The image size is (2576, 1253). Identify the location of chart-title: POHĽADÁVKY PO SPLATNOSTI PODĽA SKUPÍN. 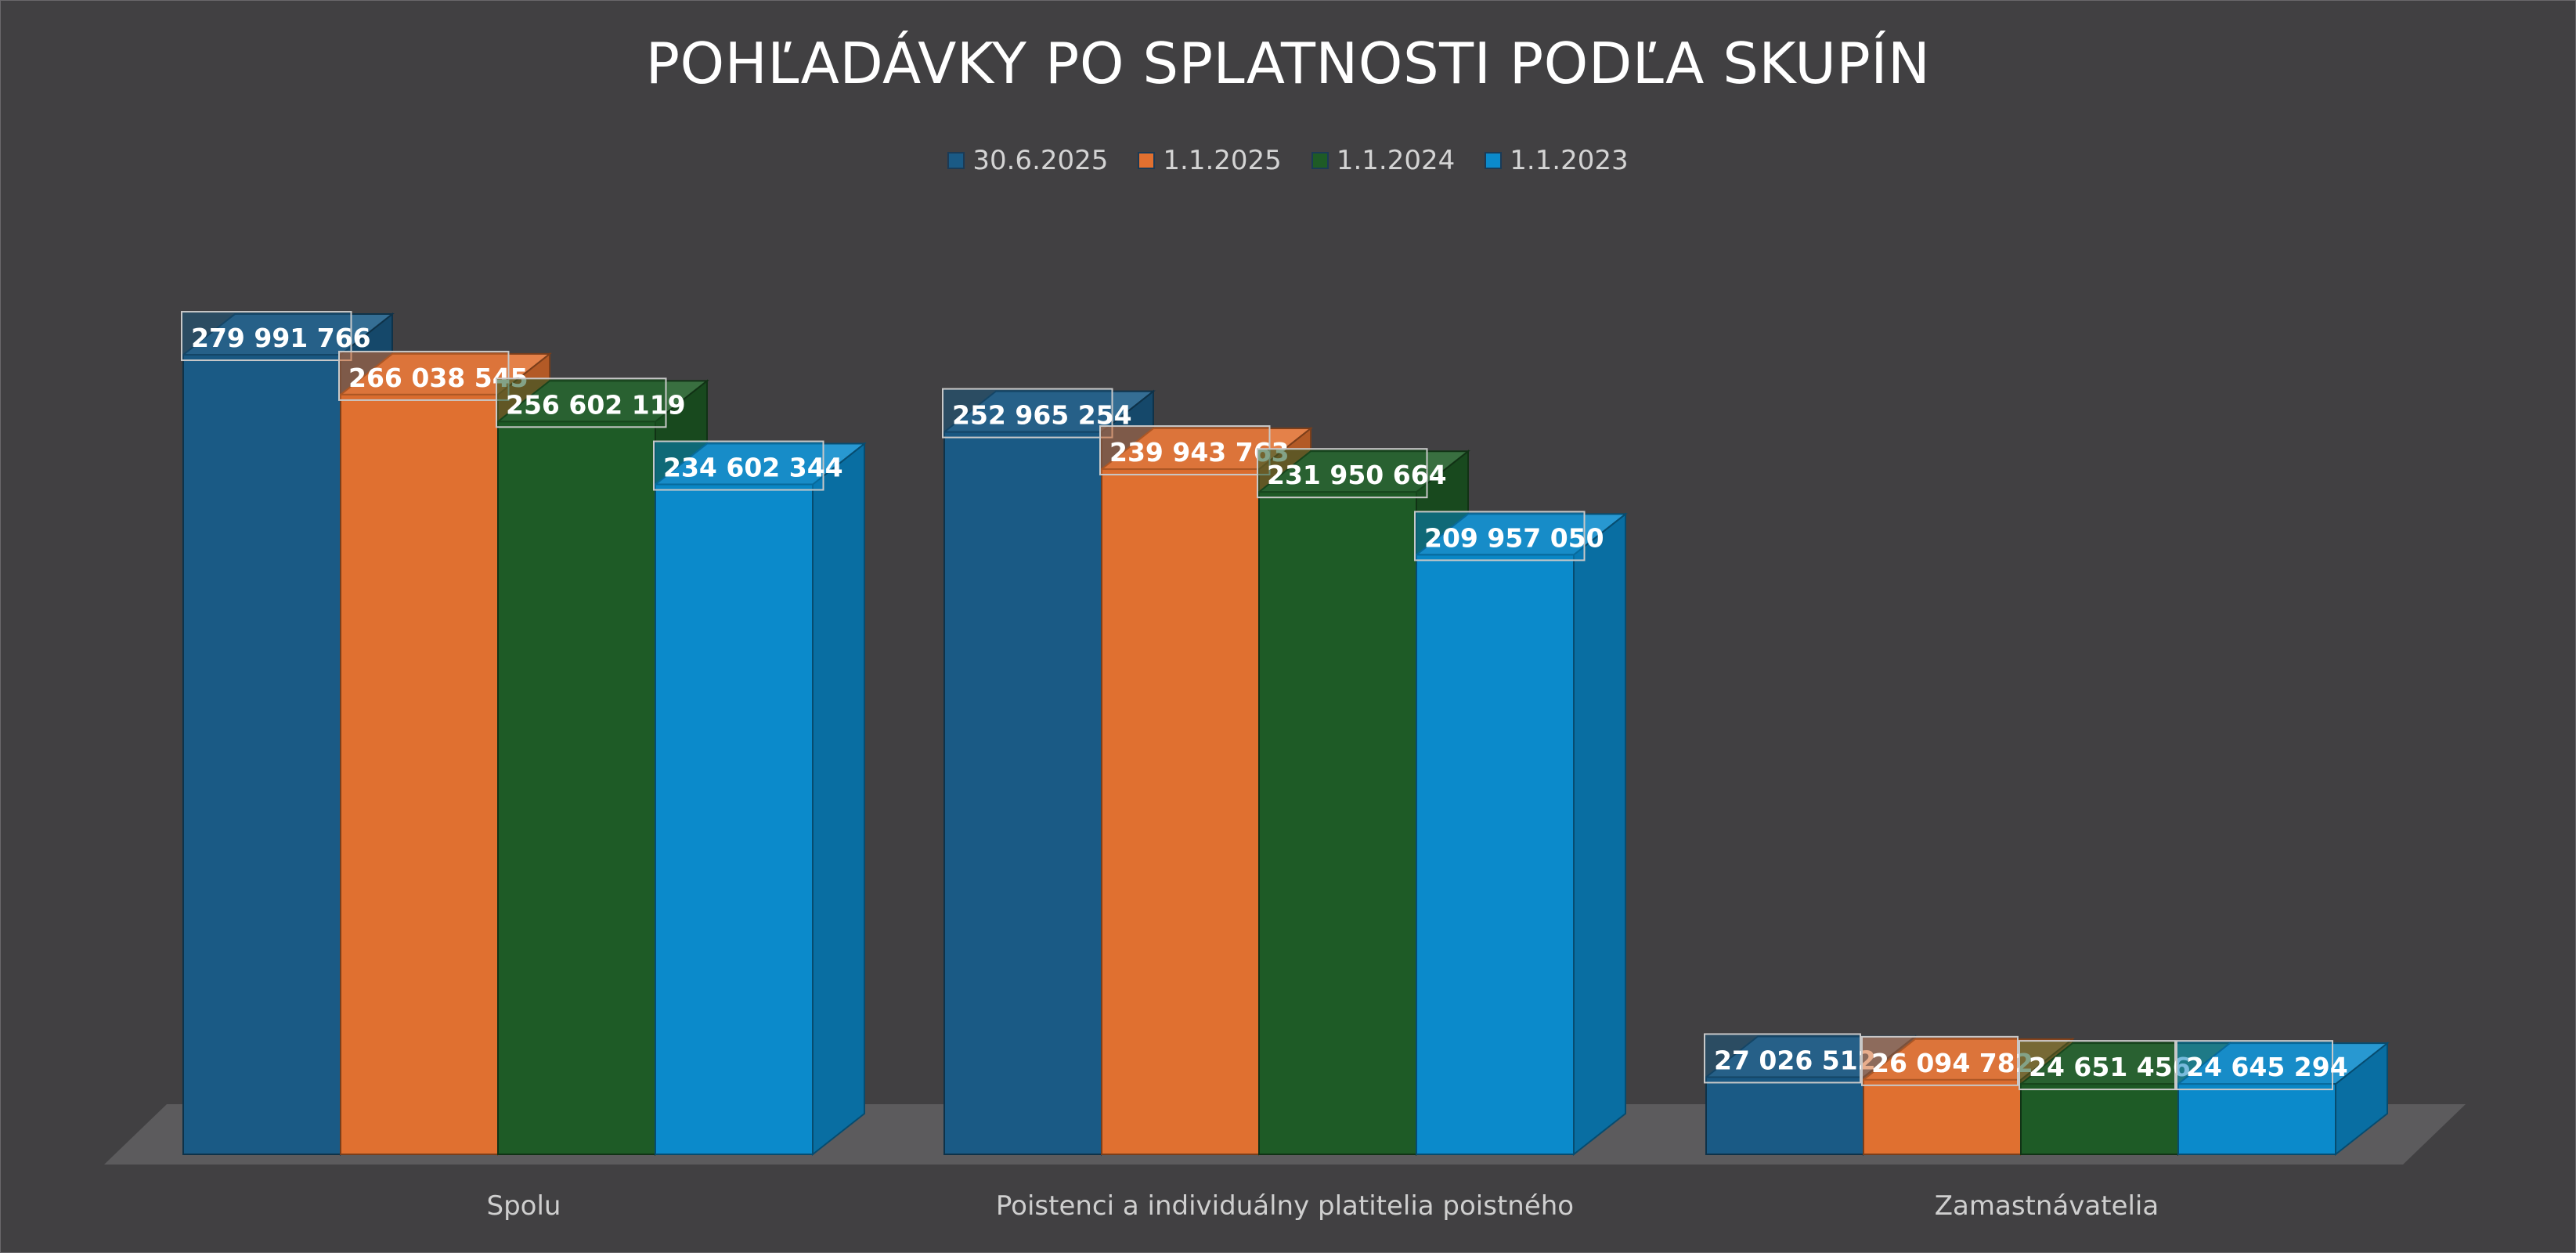
(1288, 63).